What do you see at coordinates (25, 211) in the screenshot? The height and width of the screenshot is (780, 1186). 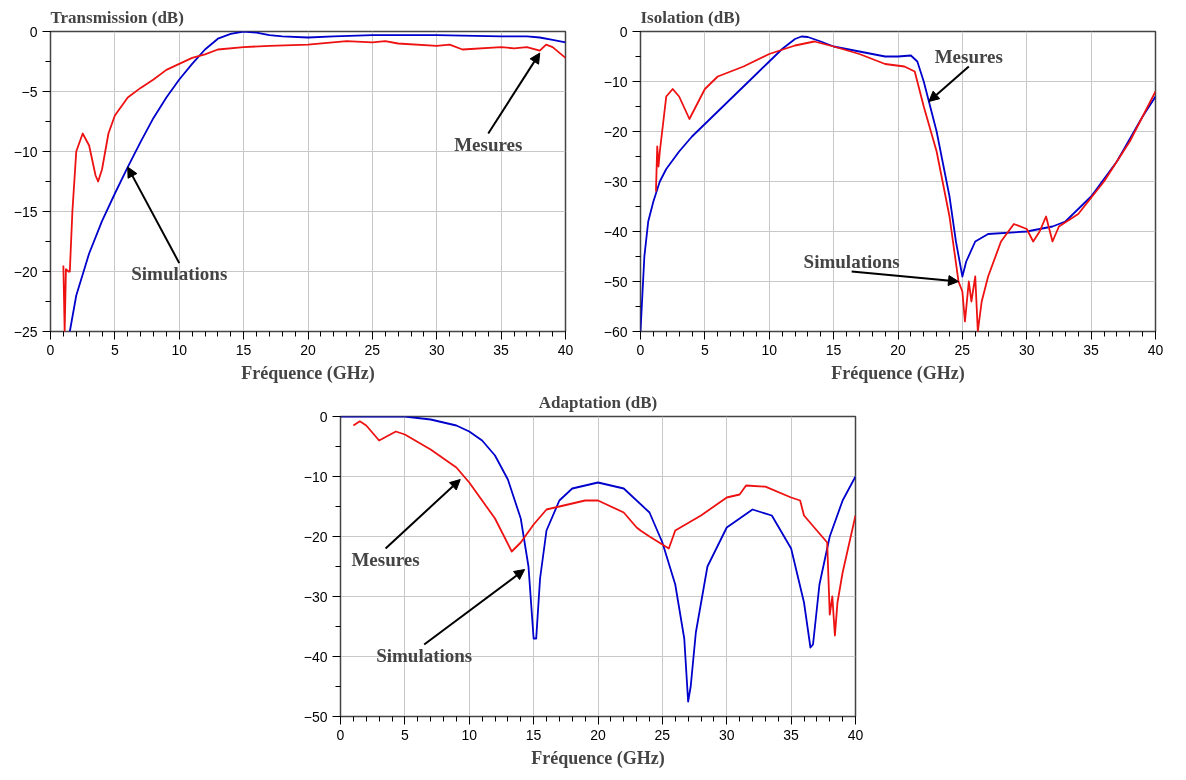 I see `y-tick-label: −15` at bounding box center [25, 211].